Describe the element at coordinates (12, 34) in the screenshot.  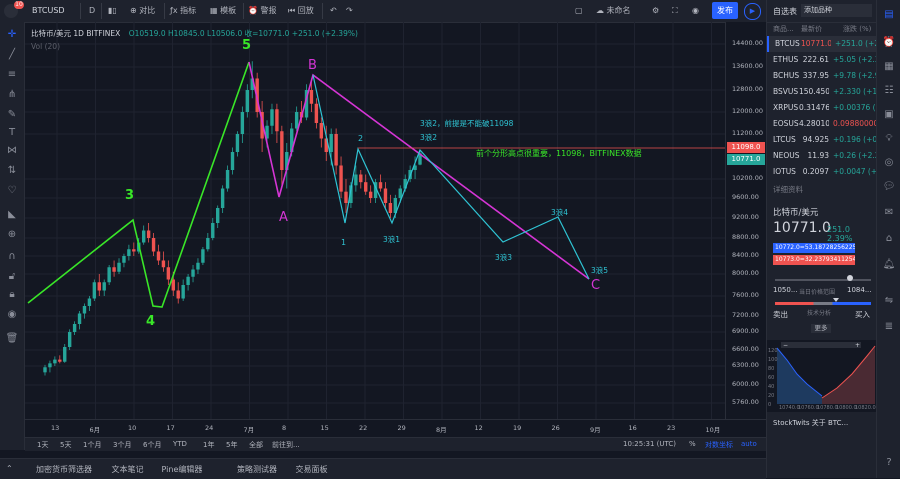
I see `crosshair-icon: ✛` at that location.